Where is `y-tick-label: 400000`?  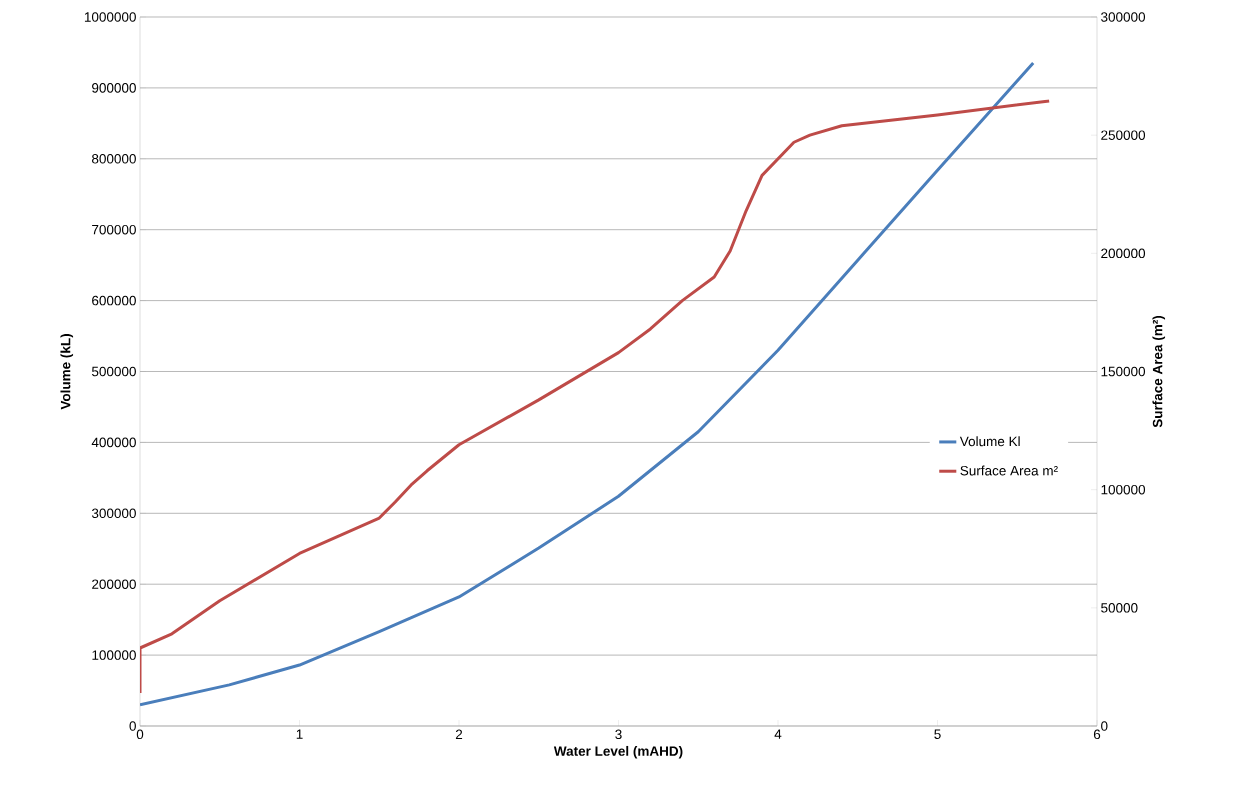 y-tick-label: 400000 is located at coordinates (113, 442).